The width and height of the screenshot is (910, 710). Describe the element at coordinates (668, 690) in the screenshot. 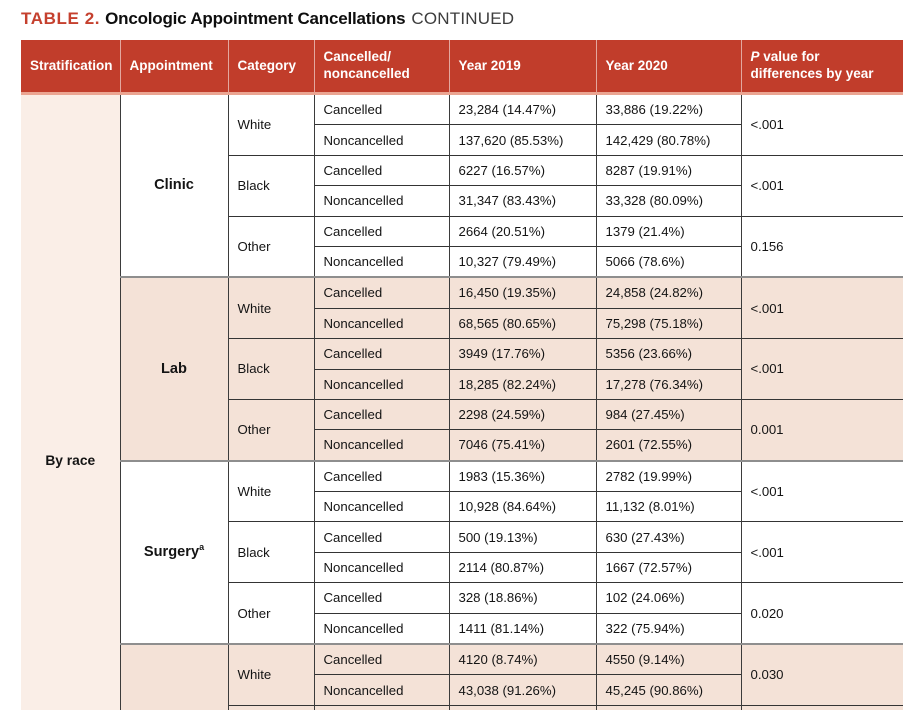

I see `year-2020-cell: 45,245 (90.86%)` at that location.